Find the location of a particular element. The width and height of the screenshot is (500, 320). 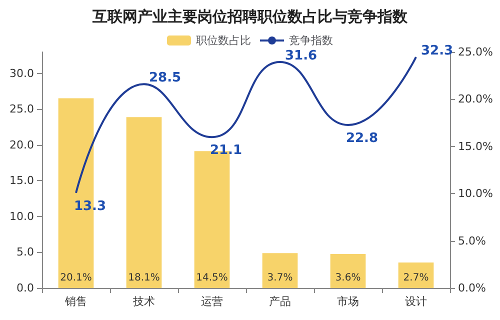

data-label: 14.5% is located at coordinates (212, 278).